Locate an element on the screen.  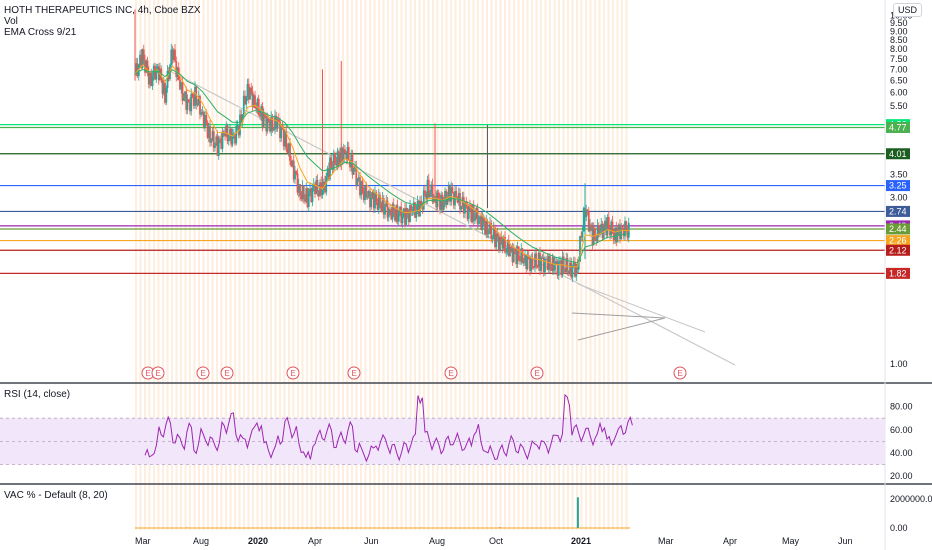
time-tick-label: 2021 is located at coordinates (581, 541).